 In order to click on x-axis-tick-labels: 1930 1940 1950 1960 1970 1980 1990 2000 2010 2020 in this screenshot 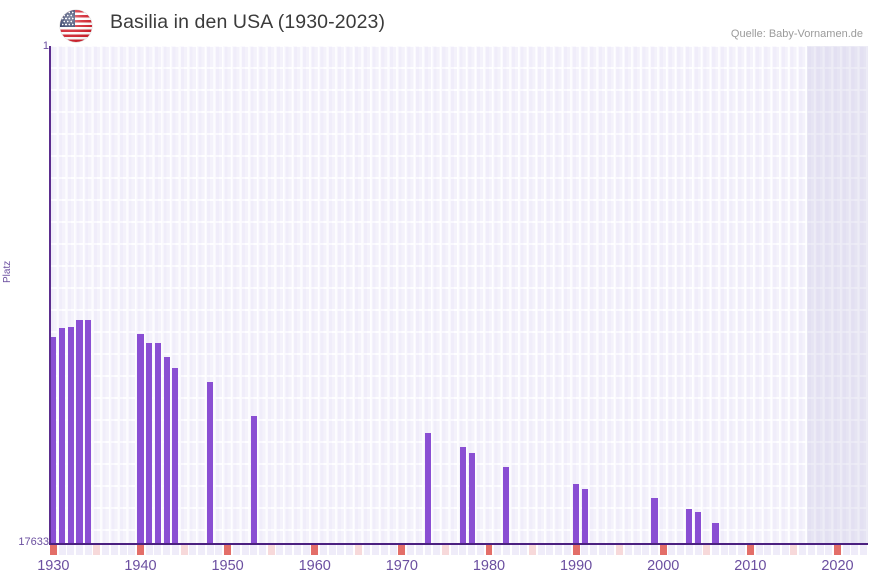, I will do `click(452, 570)`.